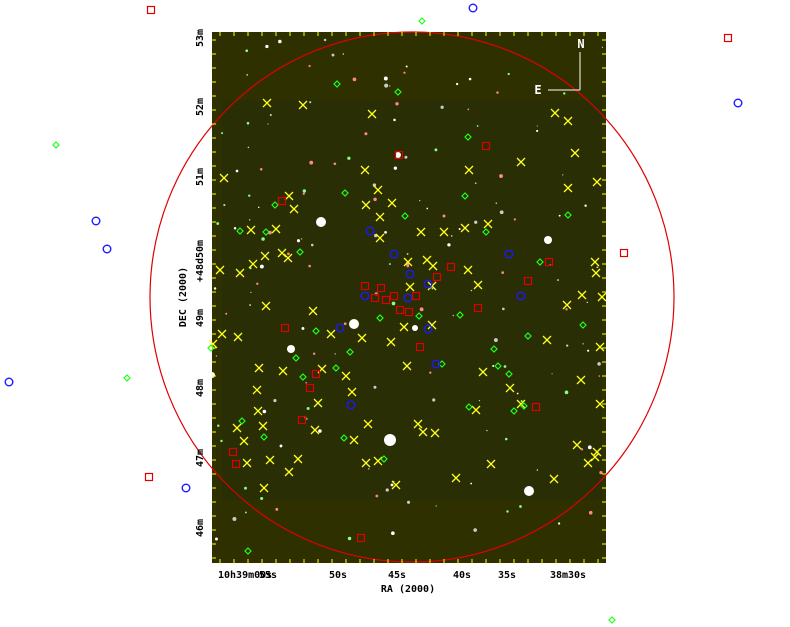 This screenshot has width=790, height=627. I want to click on y-tick-label: +48d50m, so click(200, 261).